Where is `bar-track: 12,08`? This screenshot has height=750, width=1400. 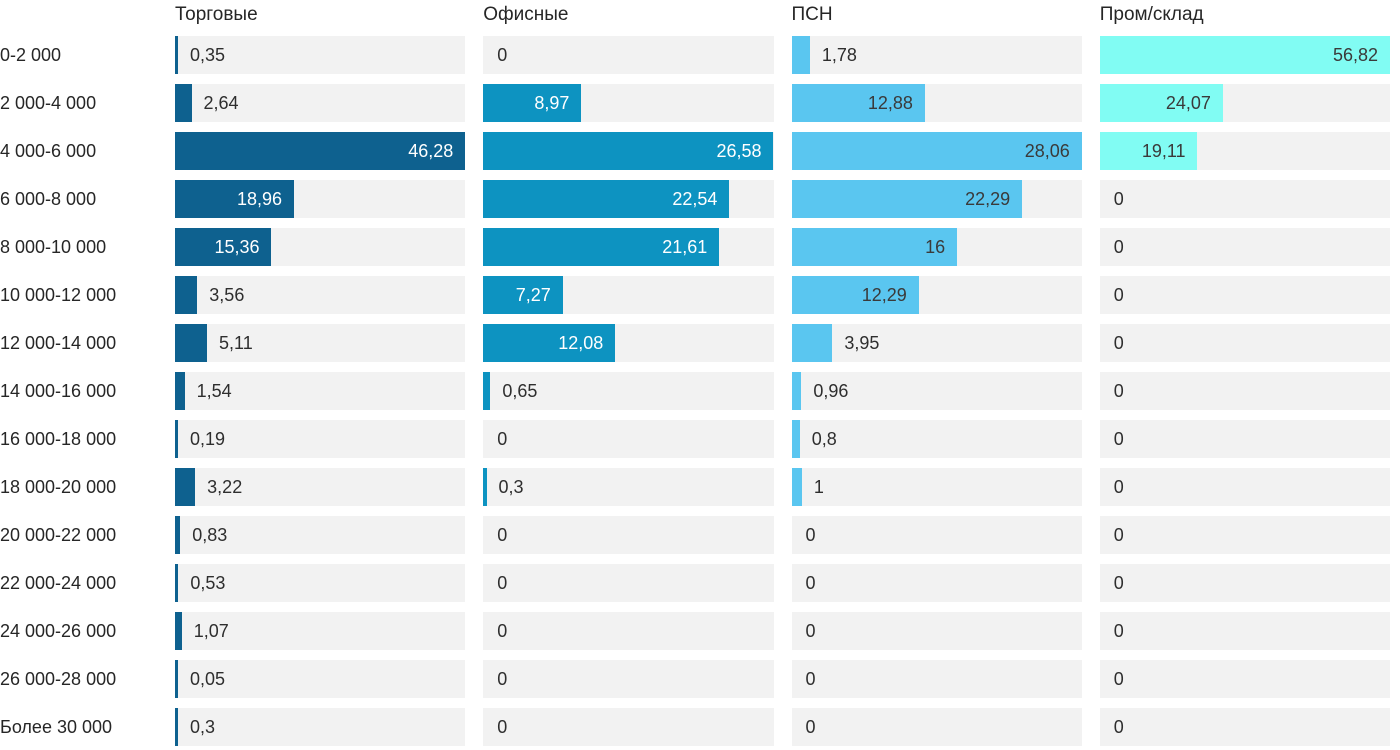 bar-track: 12,08 is located at coordinates (628, 343).